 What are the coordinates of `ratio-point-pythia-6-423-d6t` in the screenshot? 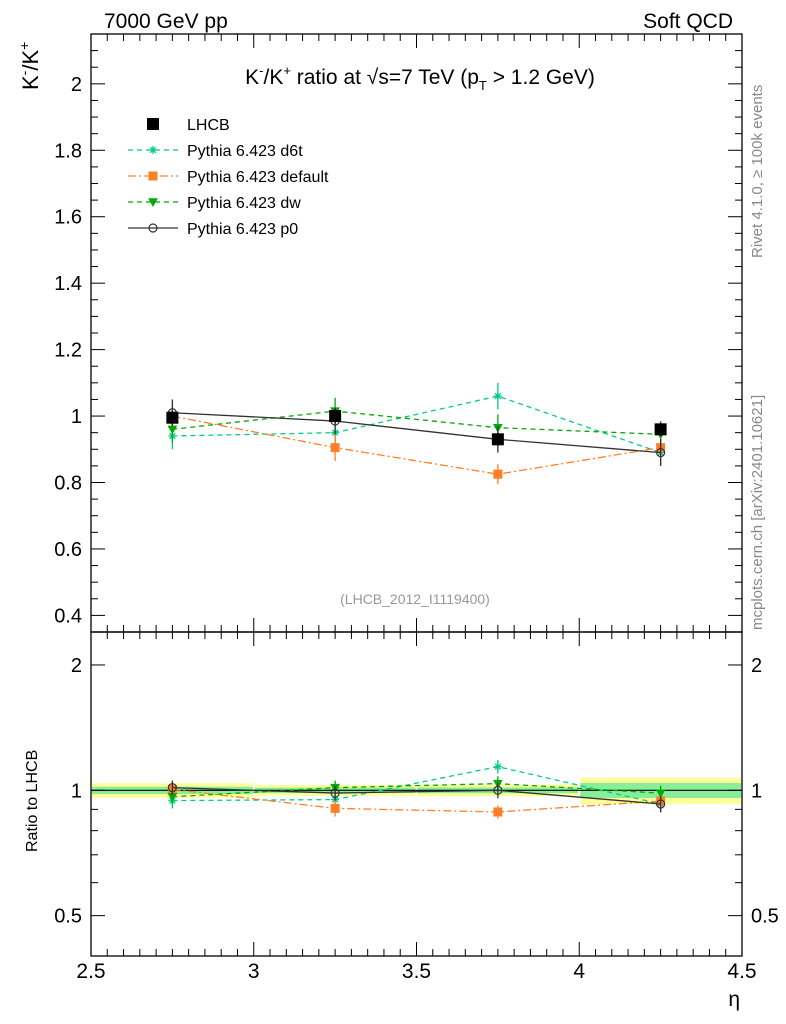 It's located at (497, 766).